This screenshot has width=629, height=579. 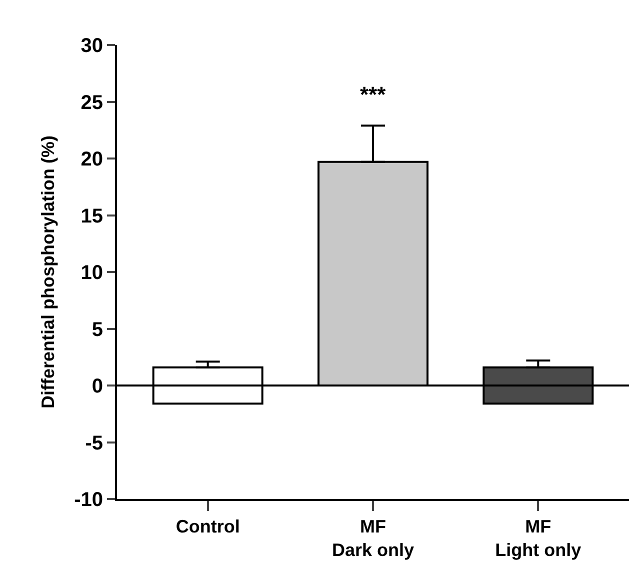 What do you see at coordinates (97, 329) in the screenshot?
I see `y-tick-label: 5` at bounding box center [97, 329].